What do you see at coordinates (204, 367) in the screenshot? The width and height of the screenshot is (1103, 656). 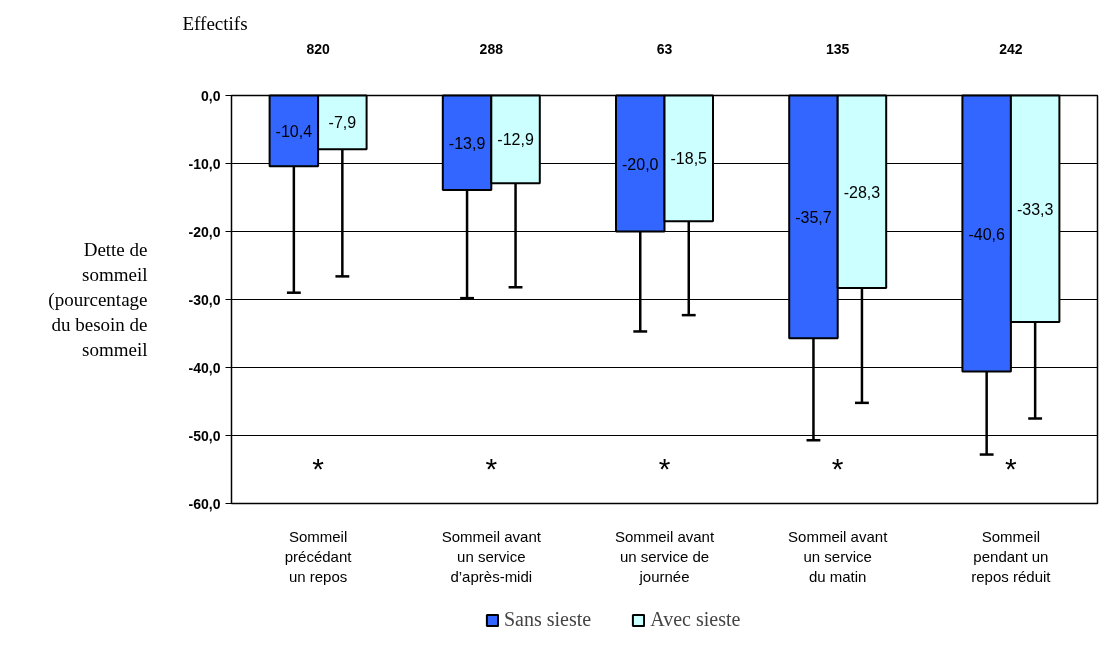 I see `y-tick-label: -40,0` at bounding box center [204, 367].